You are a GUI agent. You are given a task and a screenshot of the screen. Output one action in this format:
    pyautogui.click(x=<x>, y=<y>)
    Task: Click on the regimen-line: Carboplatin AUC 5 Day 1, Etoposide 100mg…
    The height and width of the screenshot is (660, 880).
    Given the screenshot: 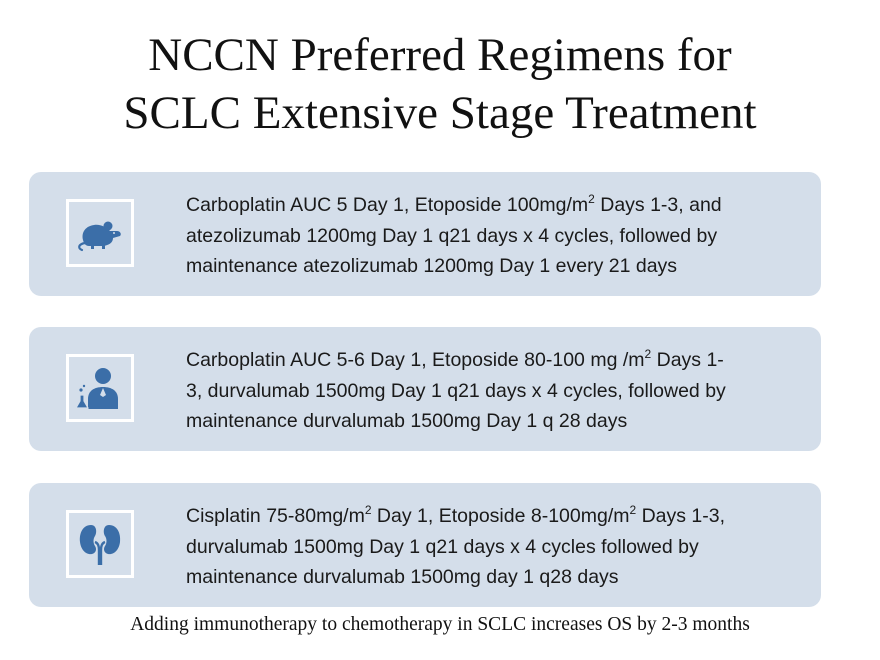 What is the action you would take?
    pyautogui.click(x=454, y=204)
    